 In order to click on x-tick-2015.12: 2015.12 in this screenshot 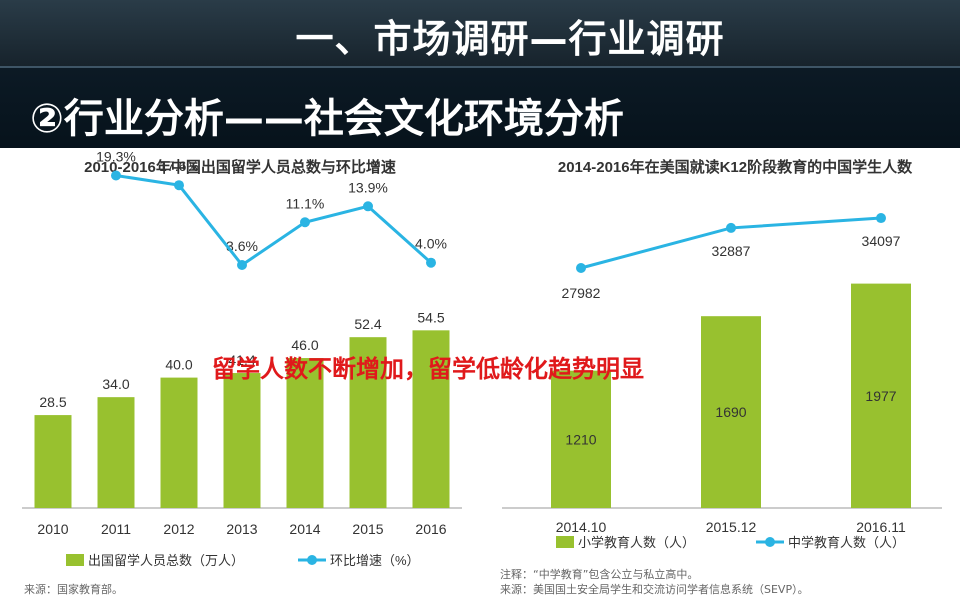, I will do `click(731, 527)`.